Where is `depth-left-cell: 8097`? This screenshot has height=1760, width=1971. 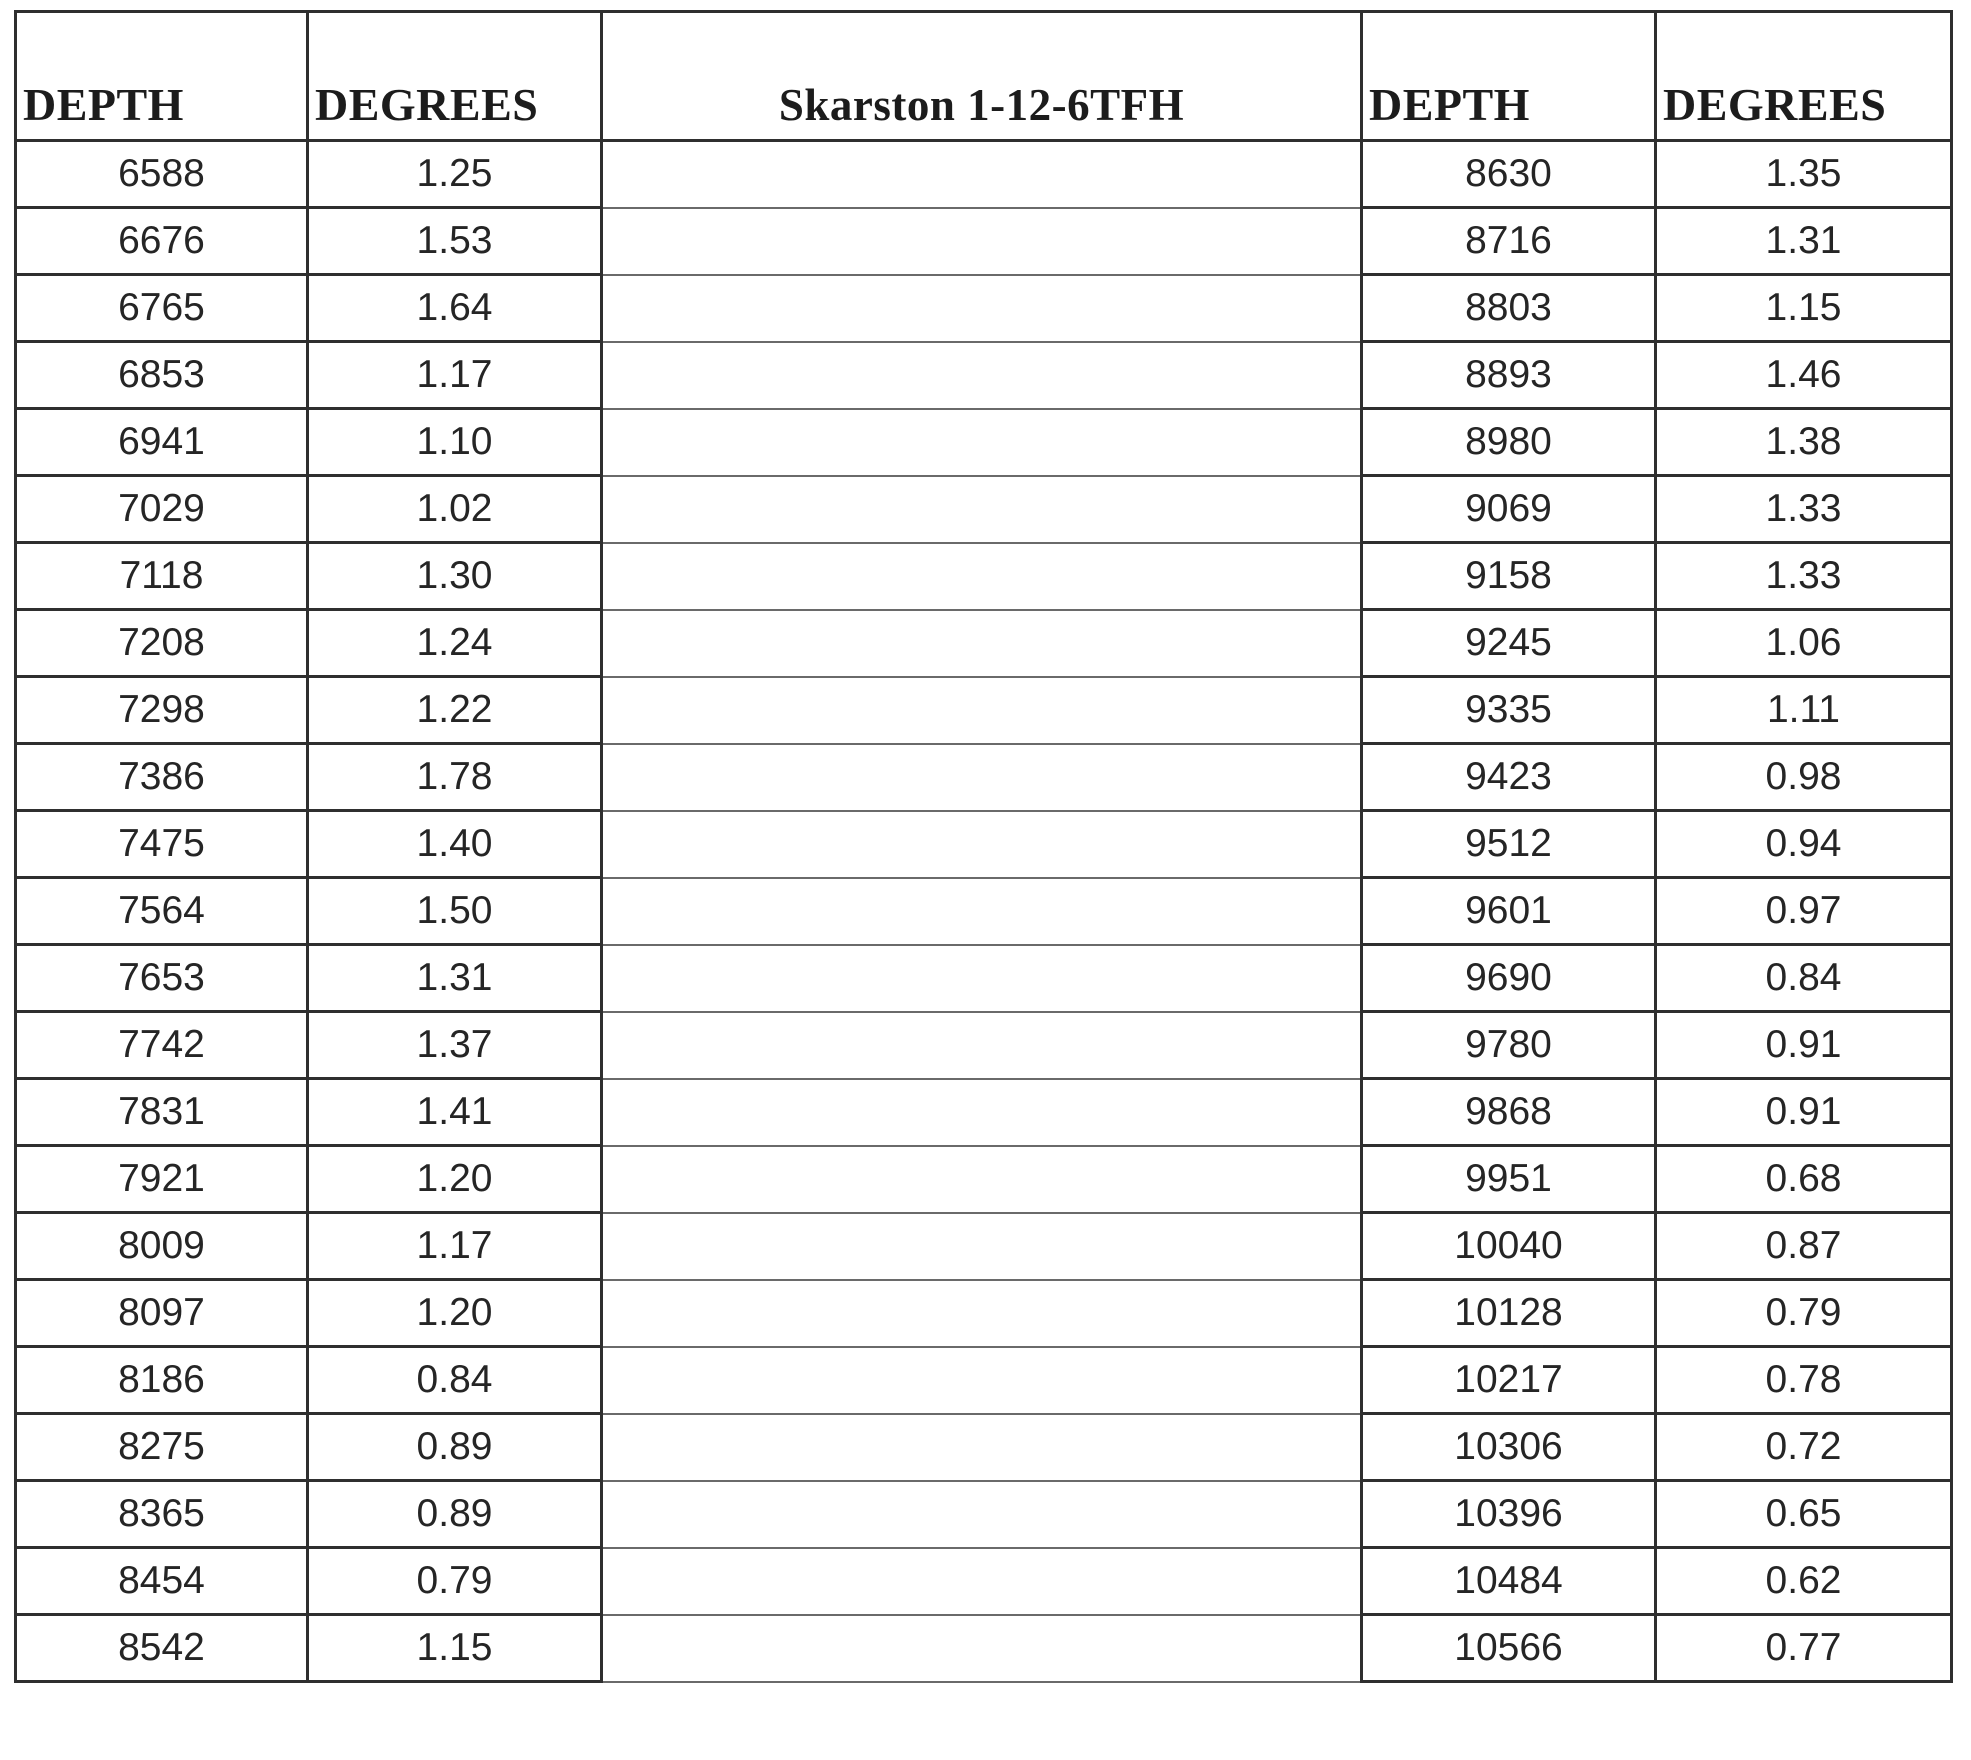
depth-left-cell: 8097 is located at coordinates (161, 1313).